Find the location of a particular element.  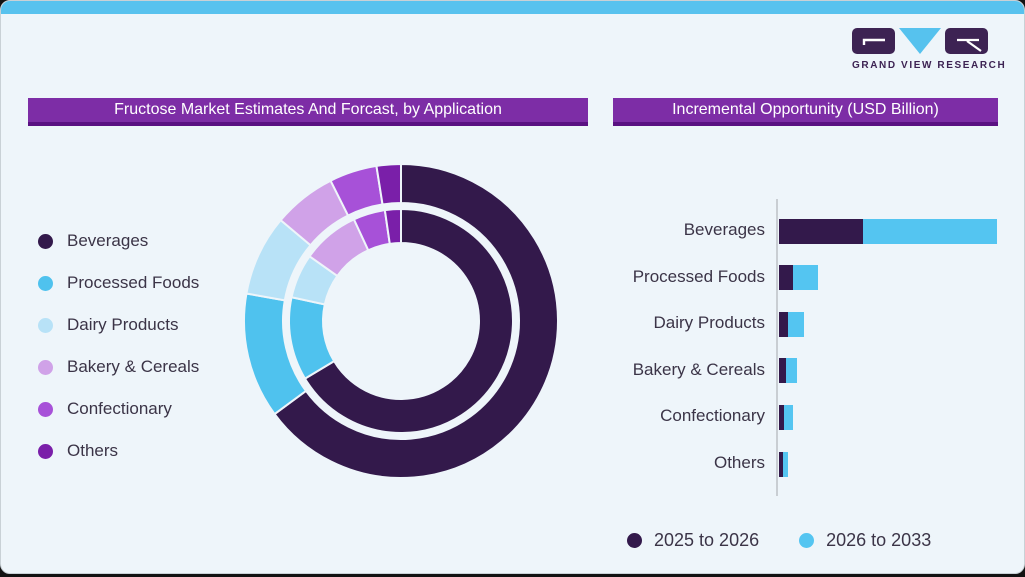

bar-row-dairy-products is located at coordinates (791, 324).